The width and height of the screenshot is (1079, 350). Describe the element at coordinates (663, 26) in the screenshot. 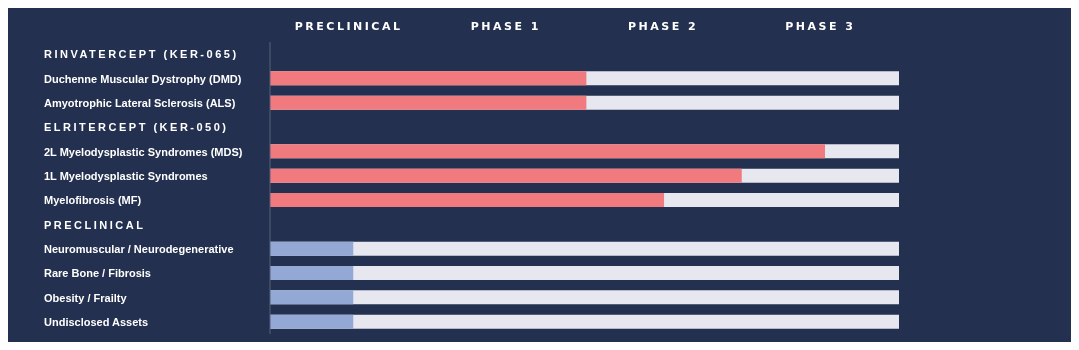

I see `text: PHASE 2` at that location.